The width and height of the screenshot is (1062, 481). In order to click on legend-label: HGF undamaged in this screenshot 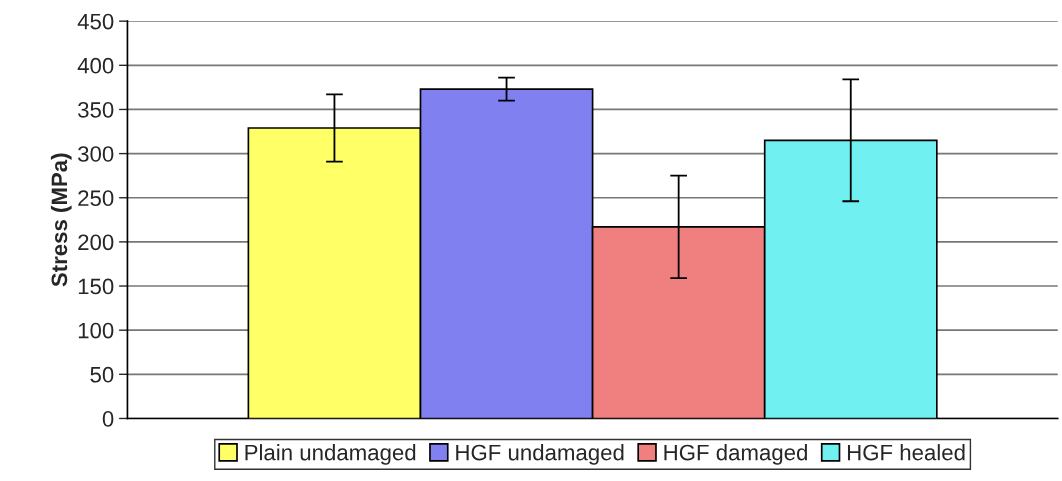, I will do `click(540, 454)`.